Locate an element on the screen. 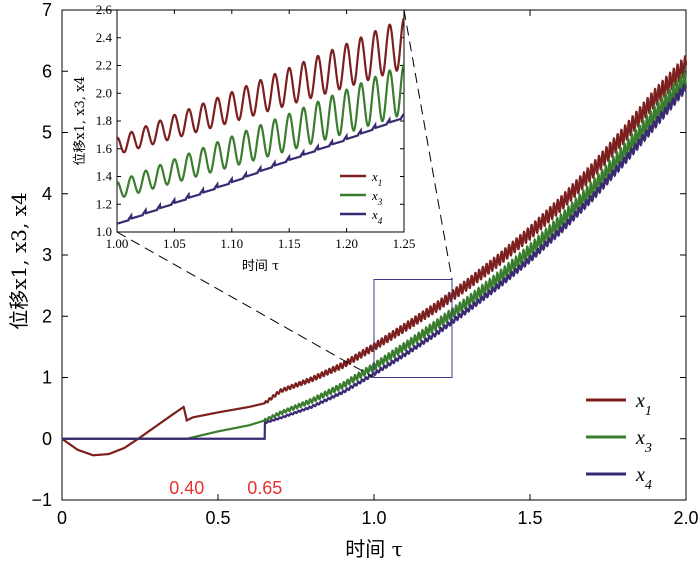 This screenshot has height=563, width=700. inset-y-tick-label: 2.6 is located at coordinates (104, 9).